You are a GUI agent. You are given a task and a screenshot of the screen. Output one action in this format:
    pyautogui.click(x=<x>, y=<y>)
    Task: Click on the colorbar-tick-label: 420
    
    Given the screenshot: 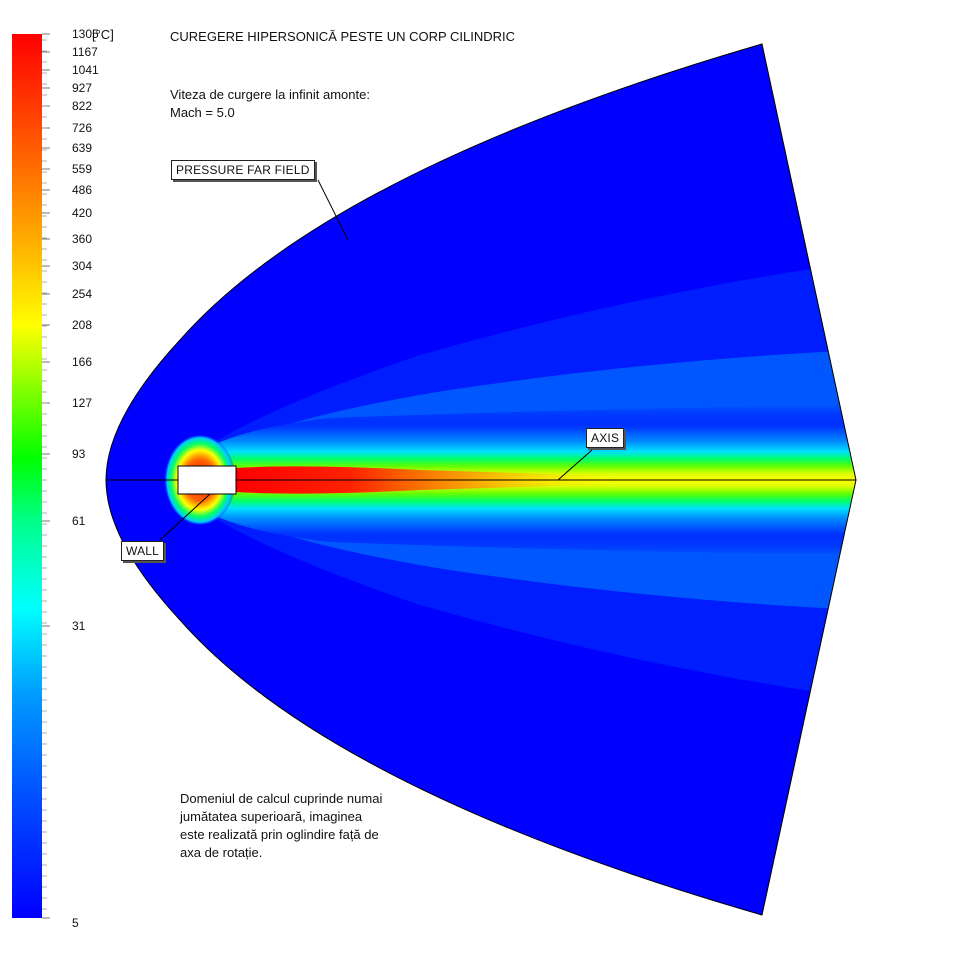 What is the action you would take?
    pyautogui.click(x=82, y=213)
    